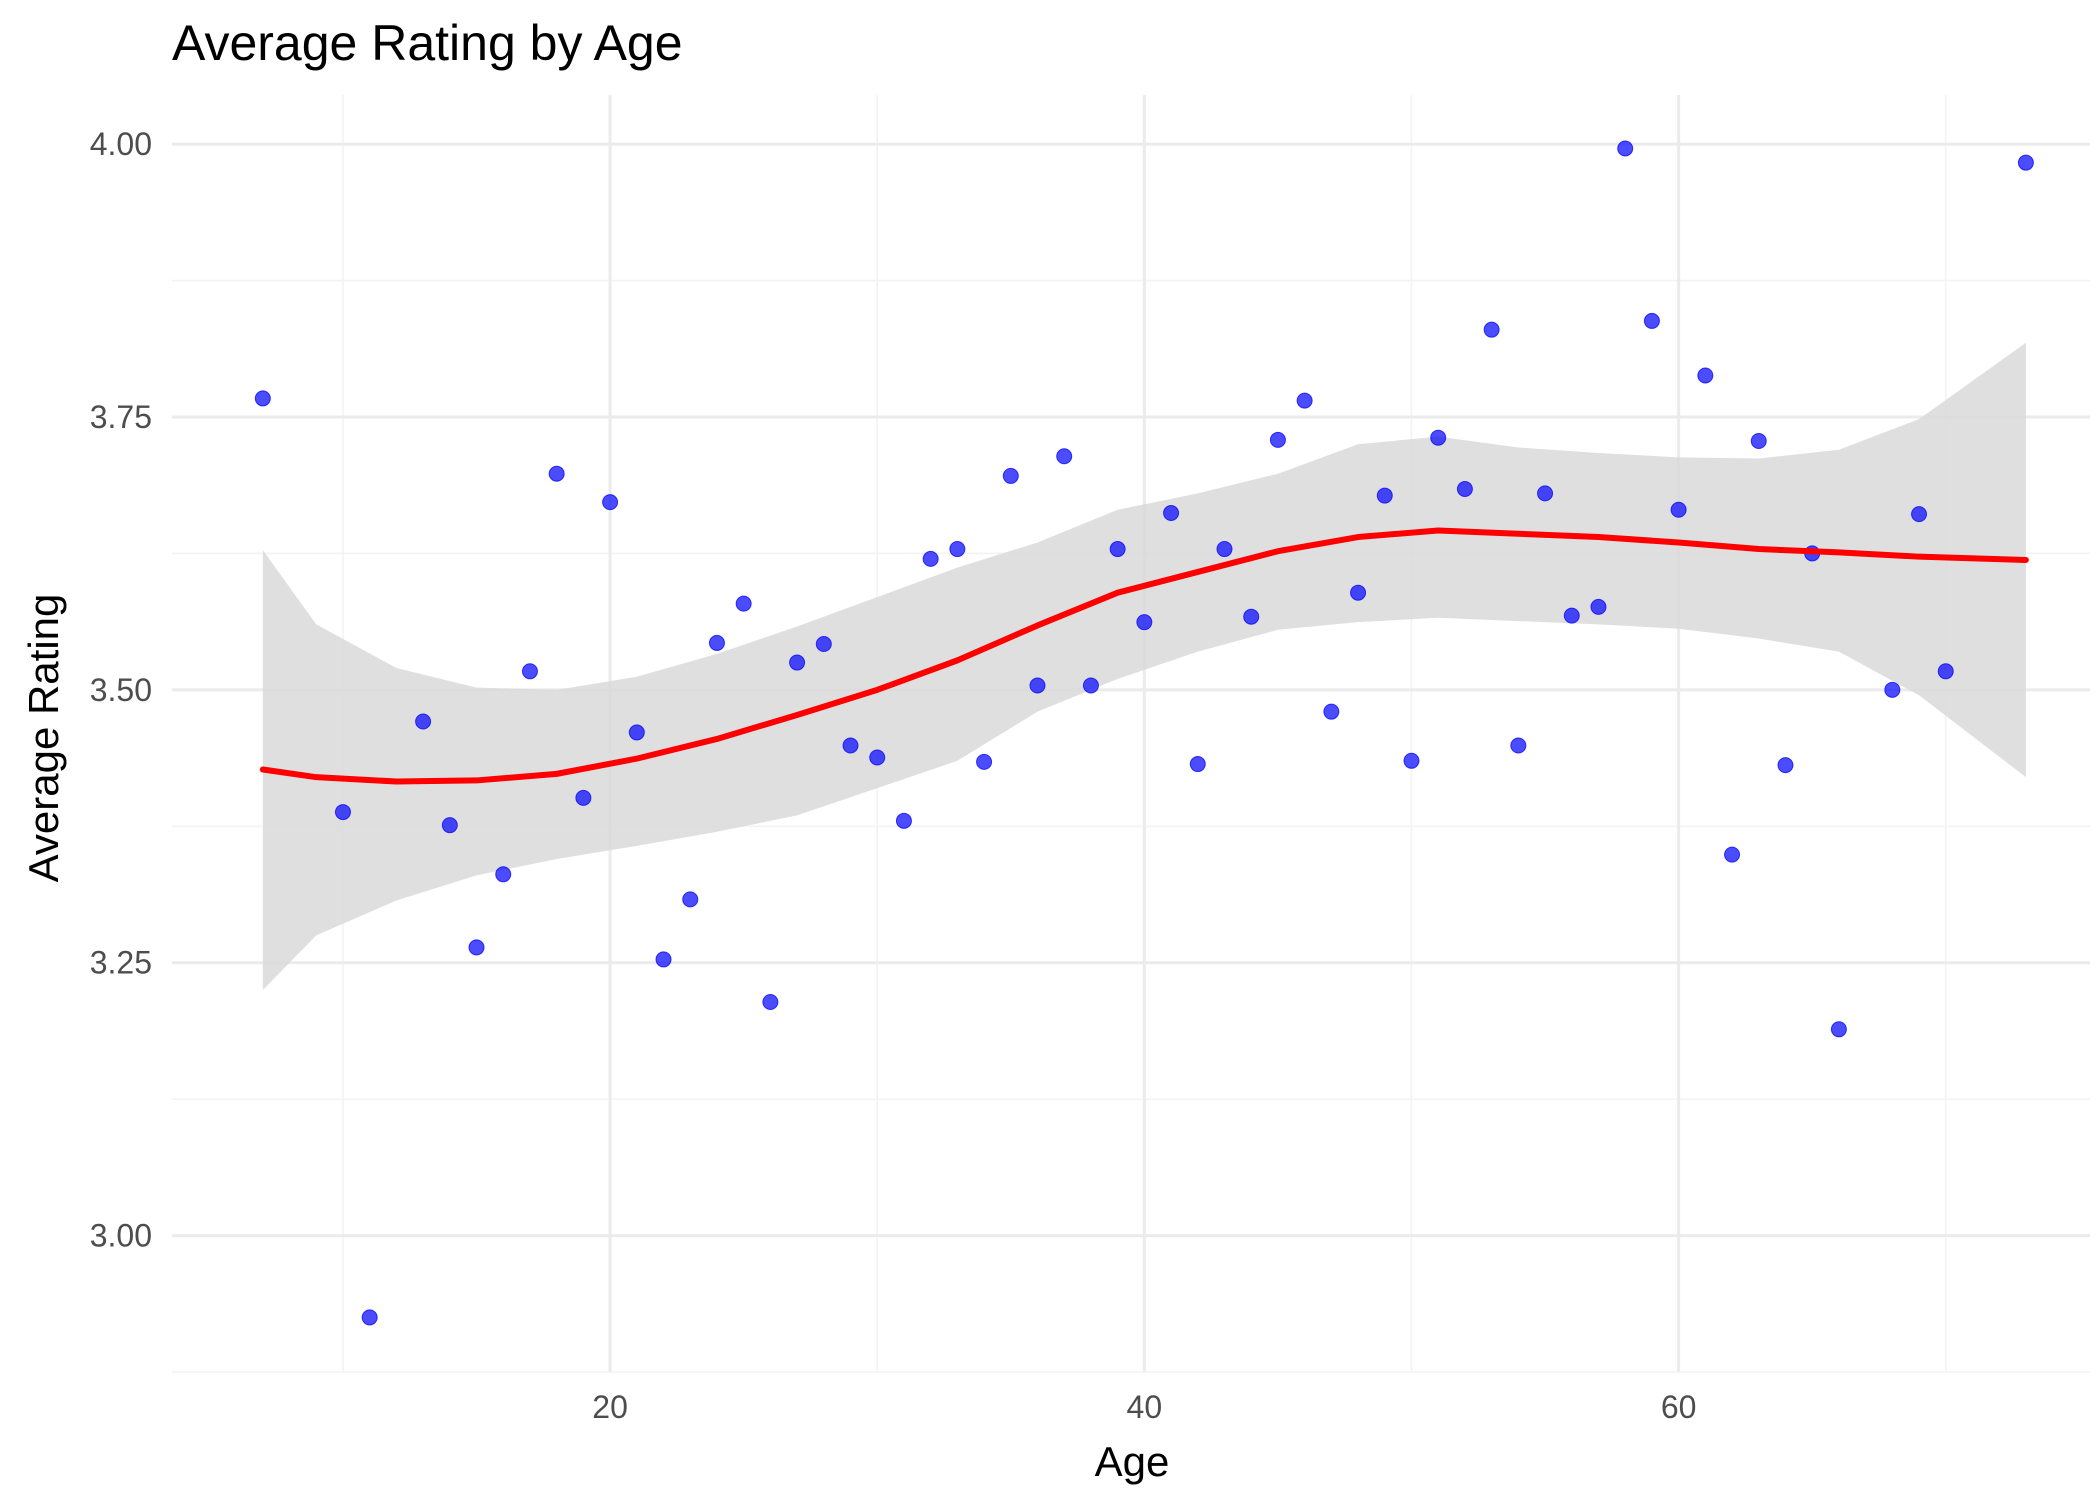  I want to click on trend-line, so click(1144, 656).